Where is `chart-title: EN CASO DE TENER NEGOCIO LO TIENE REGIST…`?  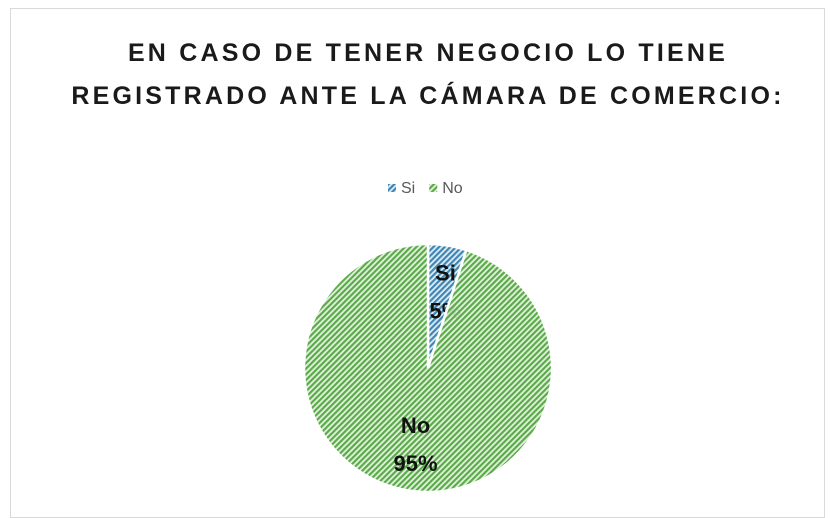 chart-title: EN CASO DE TENER NEGOCIO LO TIENE REGIST… is located at coordinates (428, 74).